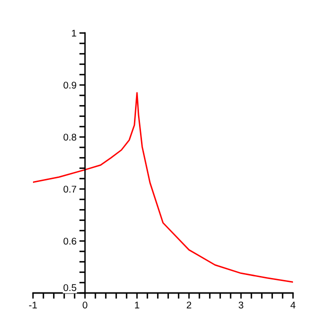 This screenshot has height=327, width=327. I want to click on x-tick-label: 2, so click(189, 305).